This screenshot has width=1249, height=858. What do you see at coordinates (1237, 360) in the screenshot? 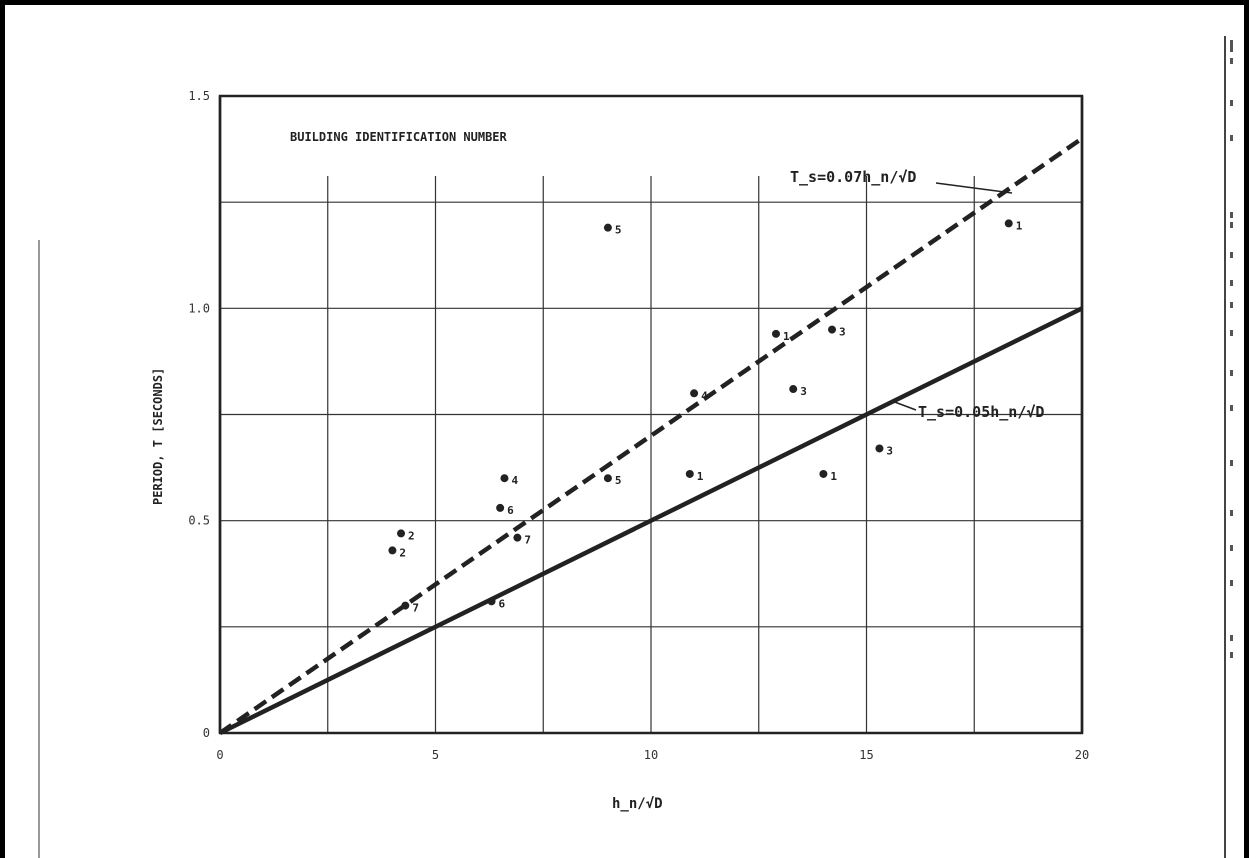
I see `adjacent-page-text-fragments` at bounding box center [1237, 360].